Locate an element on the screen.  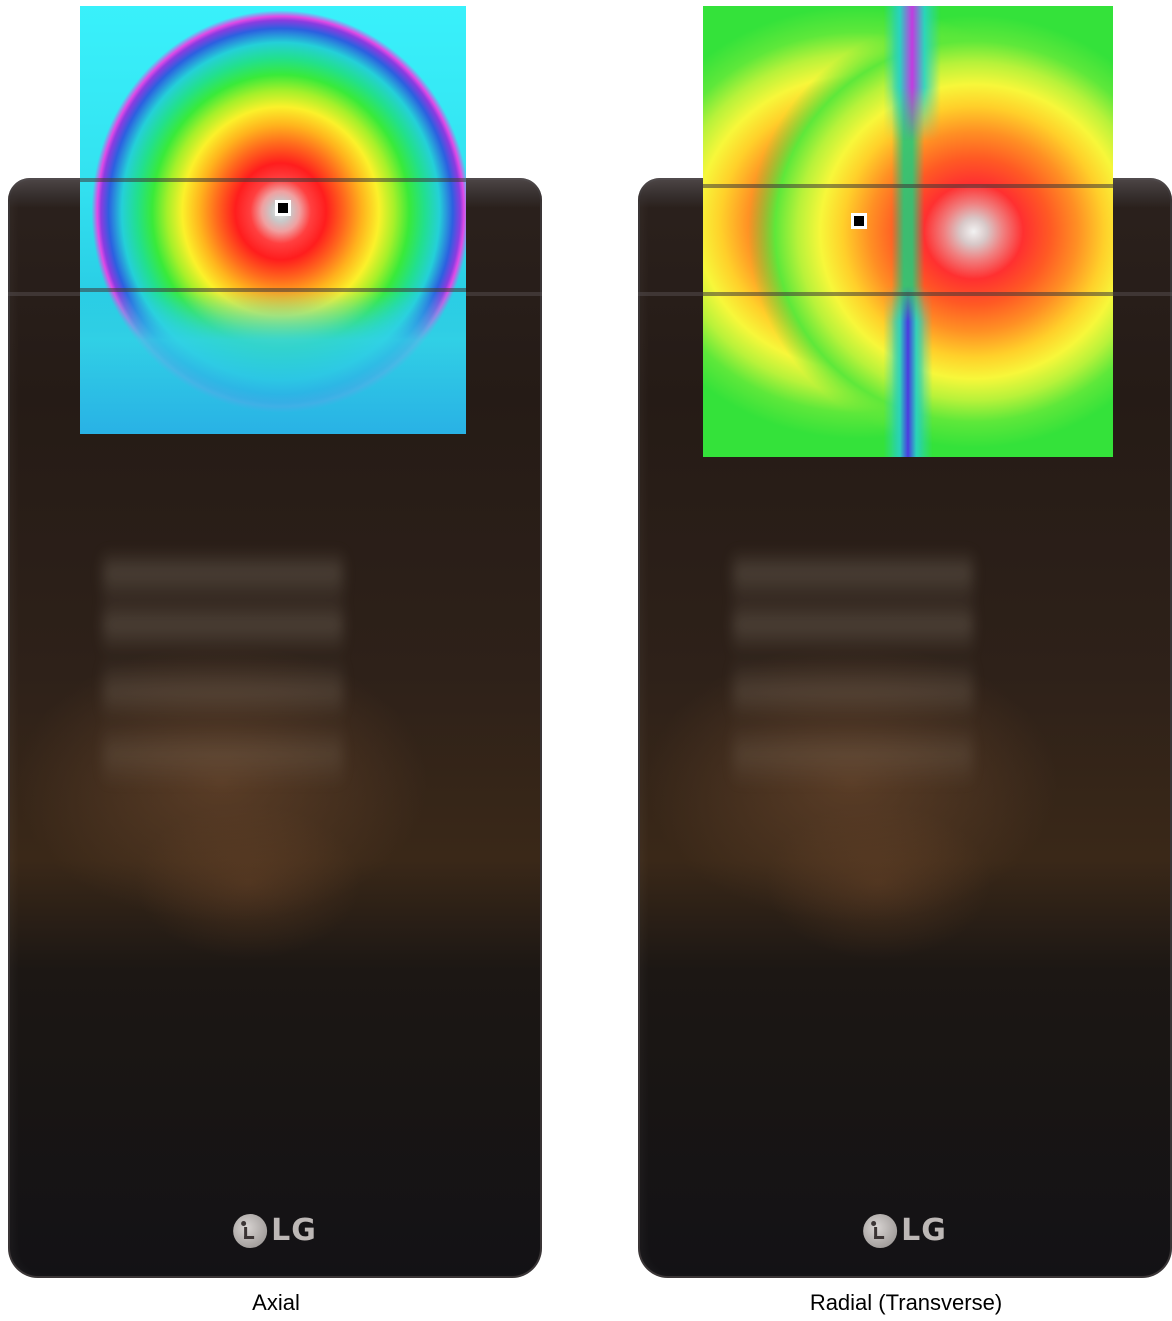
heatmap-lower-fade is located at coordinates (273, 220).